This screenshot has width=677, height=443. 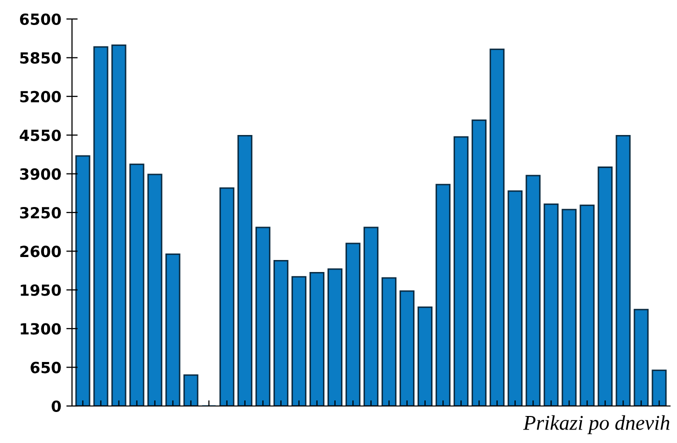 What do you see at coordinates (45, 368) in the screenshot?
I see `y-tick-label: 650` at bounding box center [45, 368].